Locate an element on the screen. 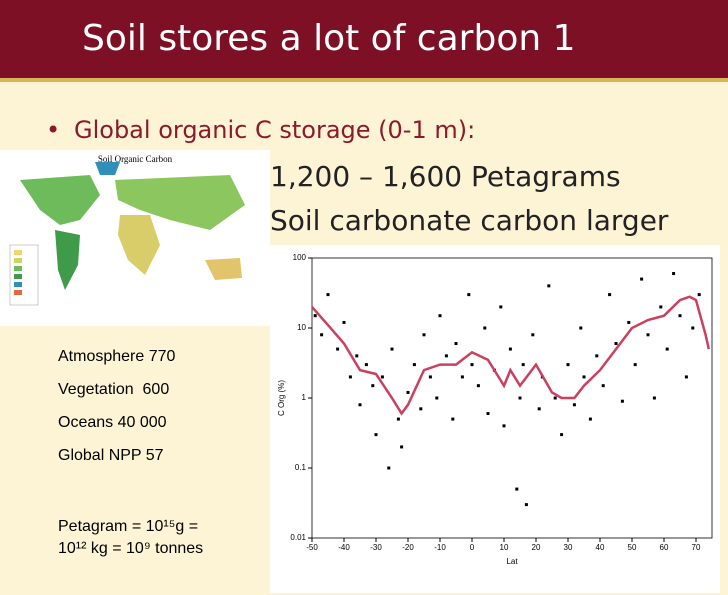 Image resolution: width=728 pixels, height=595 pixels. x-tick-label: -40 is located at coordinates (344, 547).